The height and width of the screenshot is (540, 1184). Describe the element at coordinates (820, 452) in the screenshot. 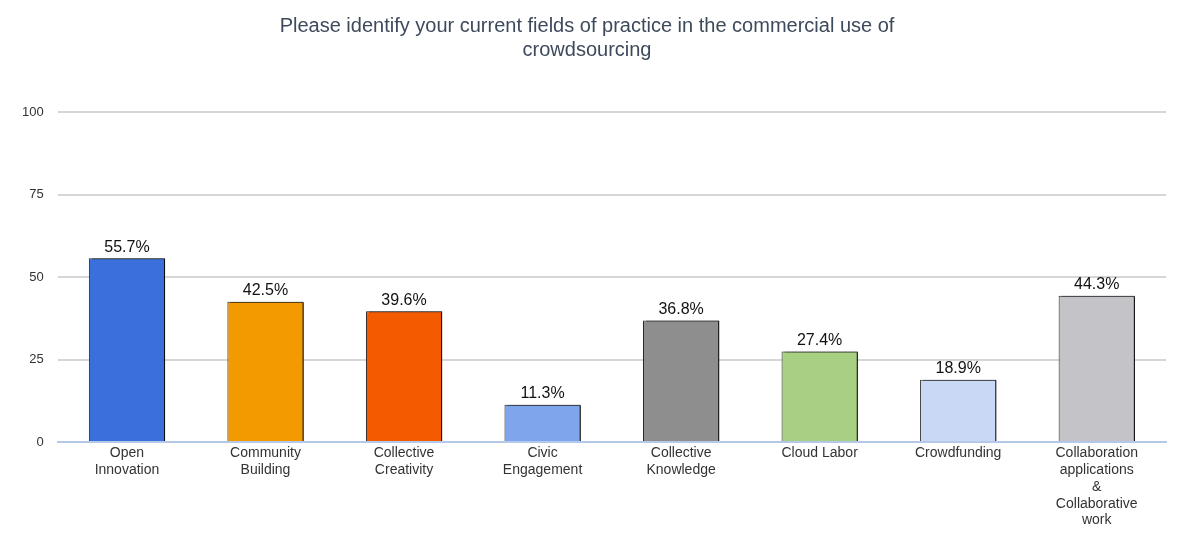

I see `x-tick-label: Cloud Labor` at that location.